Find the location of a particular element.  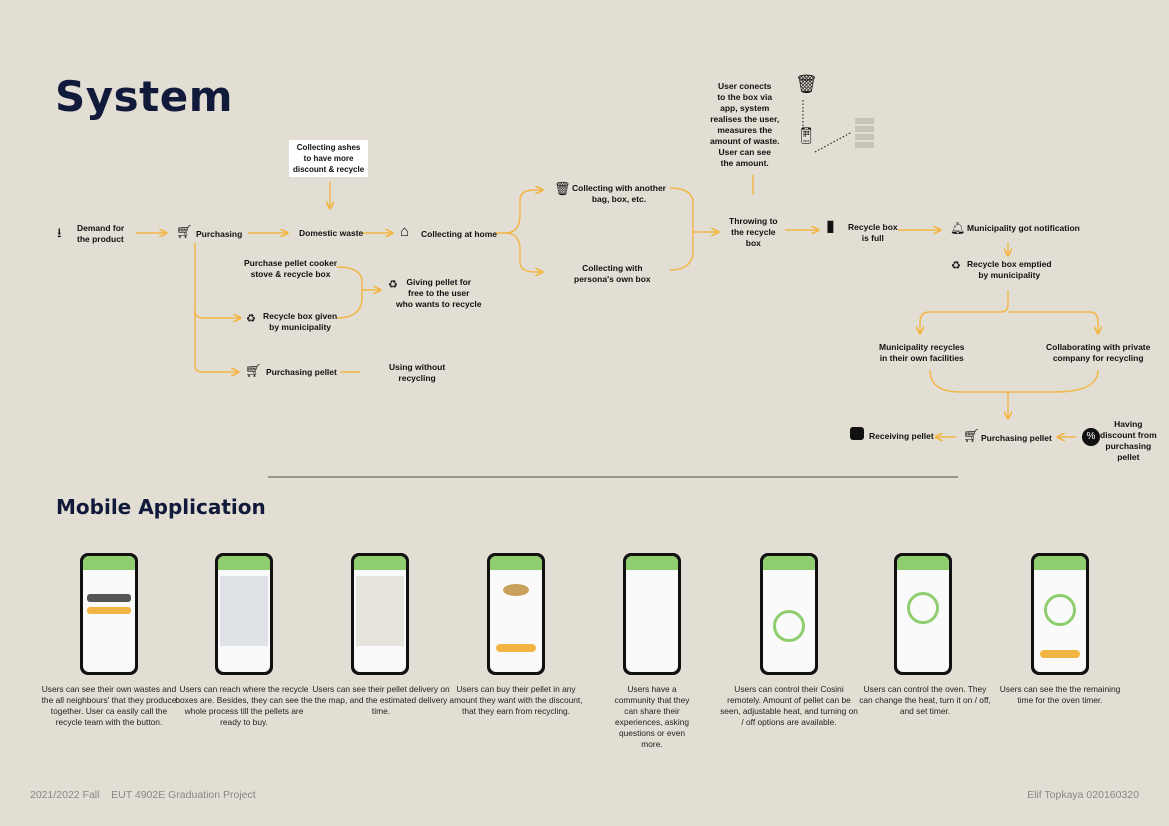

discount-icon: % is located at coordinates (1091, 437).